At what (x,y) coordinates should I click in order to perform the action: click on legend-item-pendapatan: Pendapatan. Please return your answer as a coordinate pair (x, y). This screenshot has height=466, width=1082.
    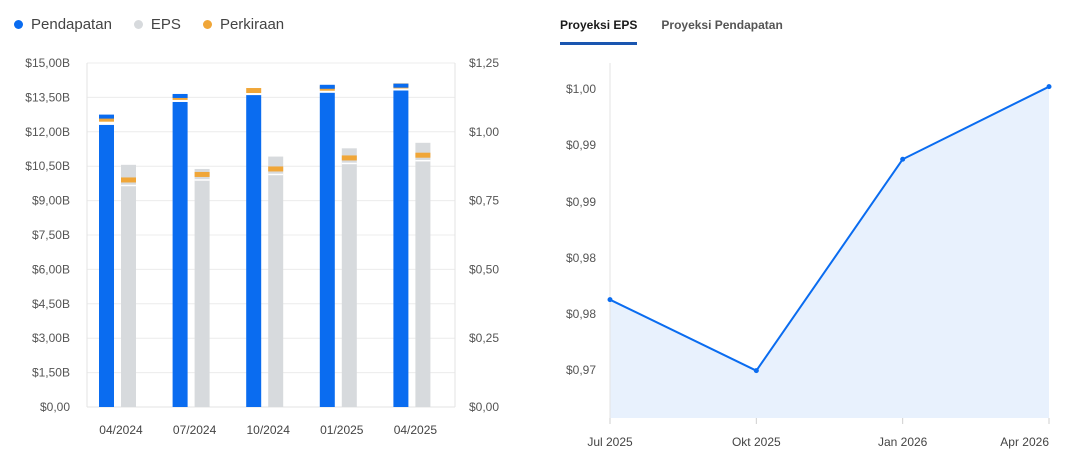
    Looking at the image, I should click on (63, 24).